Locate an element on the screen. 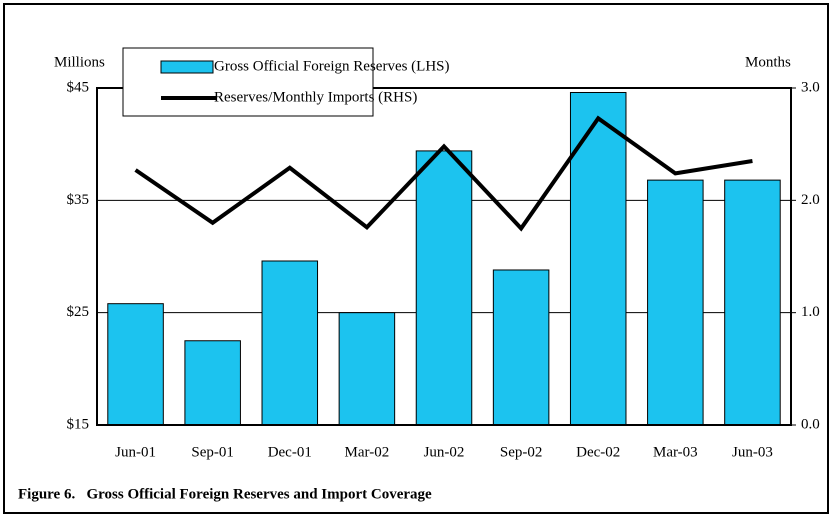 This screenshot has height=517, width=832. x-tick-label: Jun-01 is located at coordinates (135, 452).